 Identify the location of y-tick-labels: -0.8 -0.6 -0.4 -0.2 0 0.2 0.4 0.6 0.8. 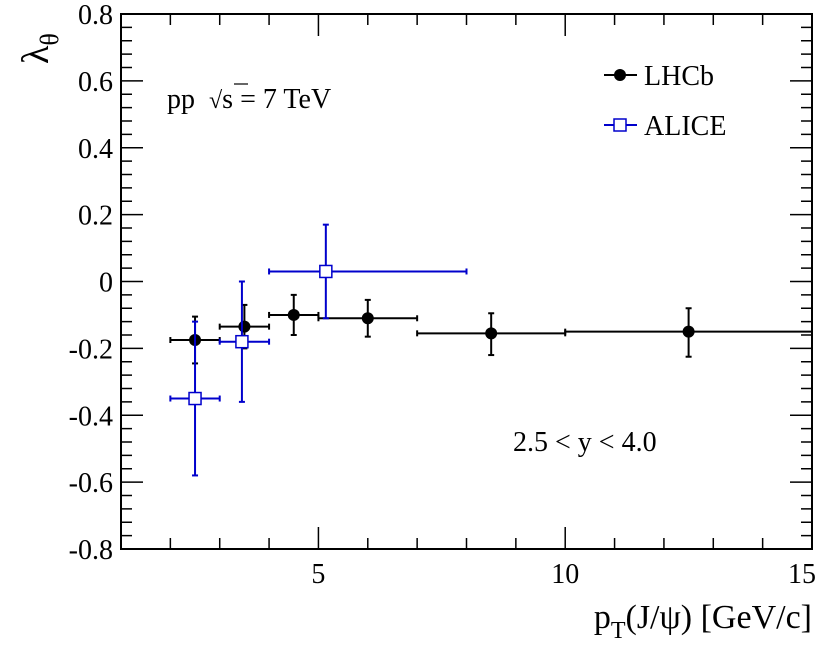
(91, 283).